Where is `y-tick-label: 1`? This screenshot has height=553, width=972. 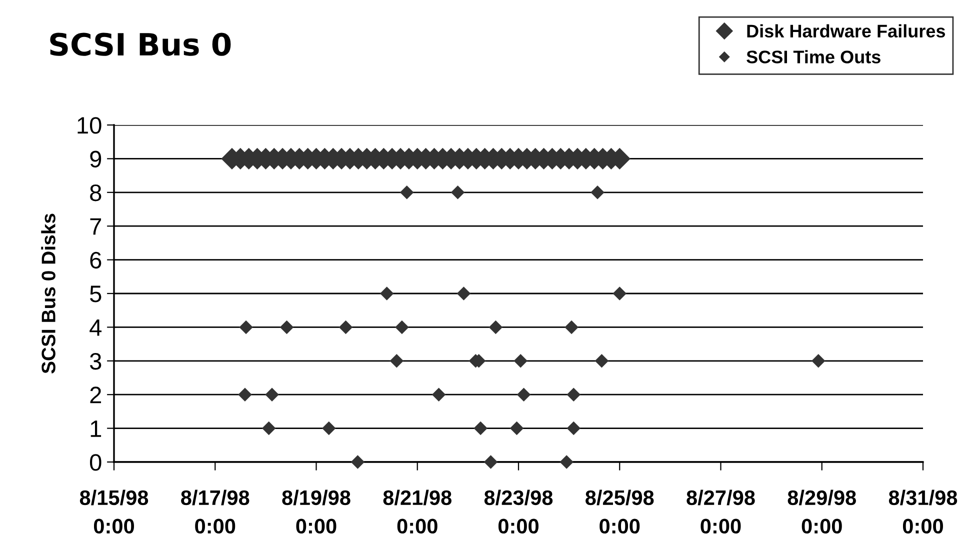 y-tick-label: 1 is located at coordinates (96, 428).